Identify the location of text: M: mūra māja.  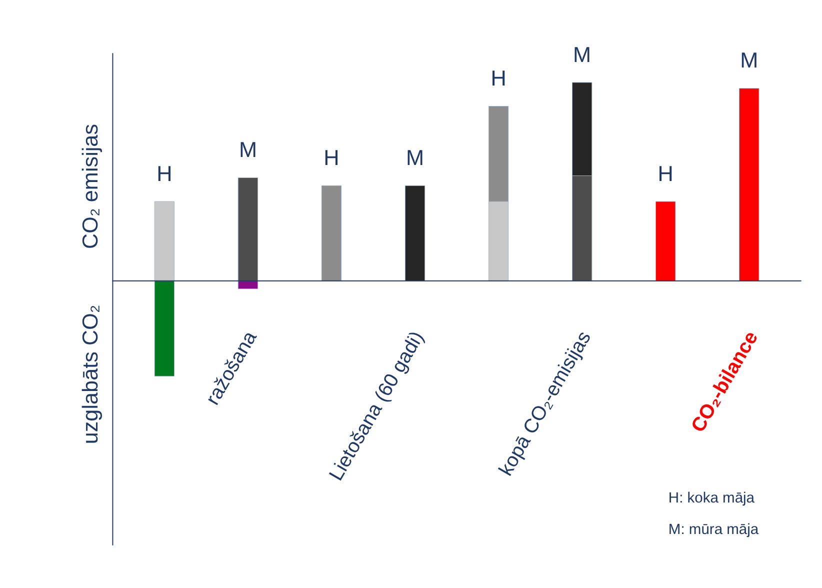
(714, 530).